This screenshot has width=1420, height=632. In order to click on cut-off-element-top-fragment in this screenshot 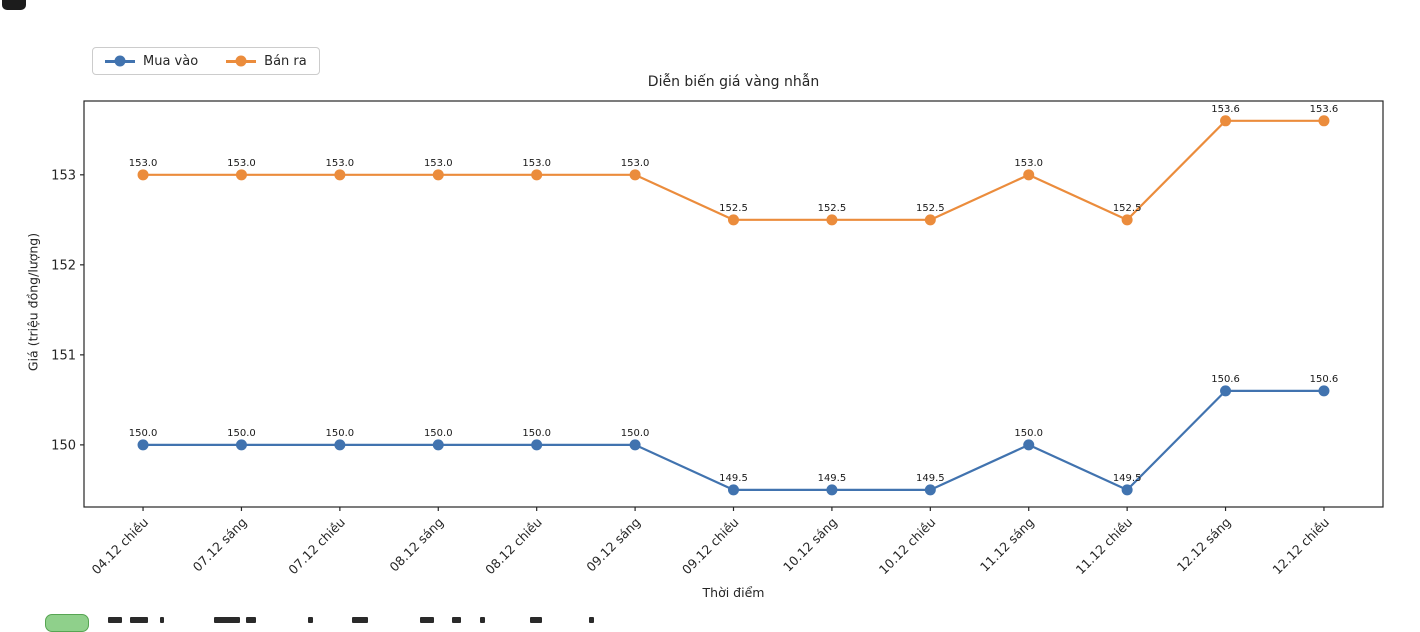, I will do `click(14, 5)`.